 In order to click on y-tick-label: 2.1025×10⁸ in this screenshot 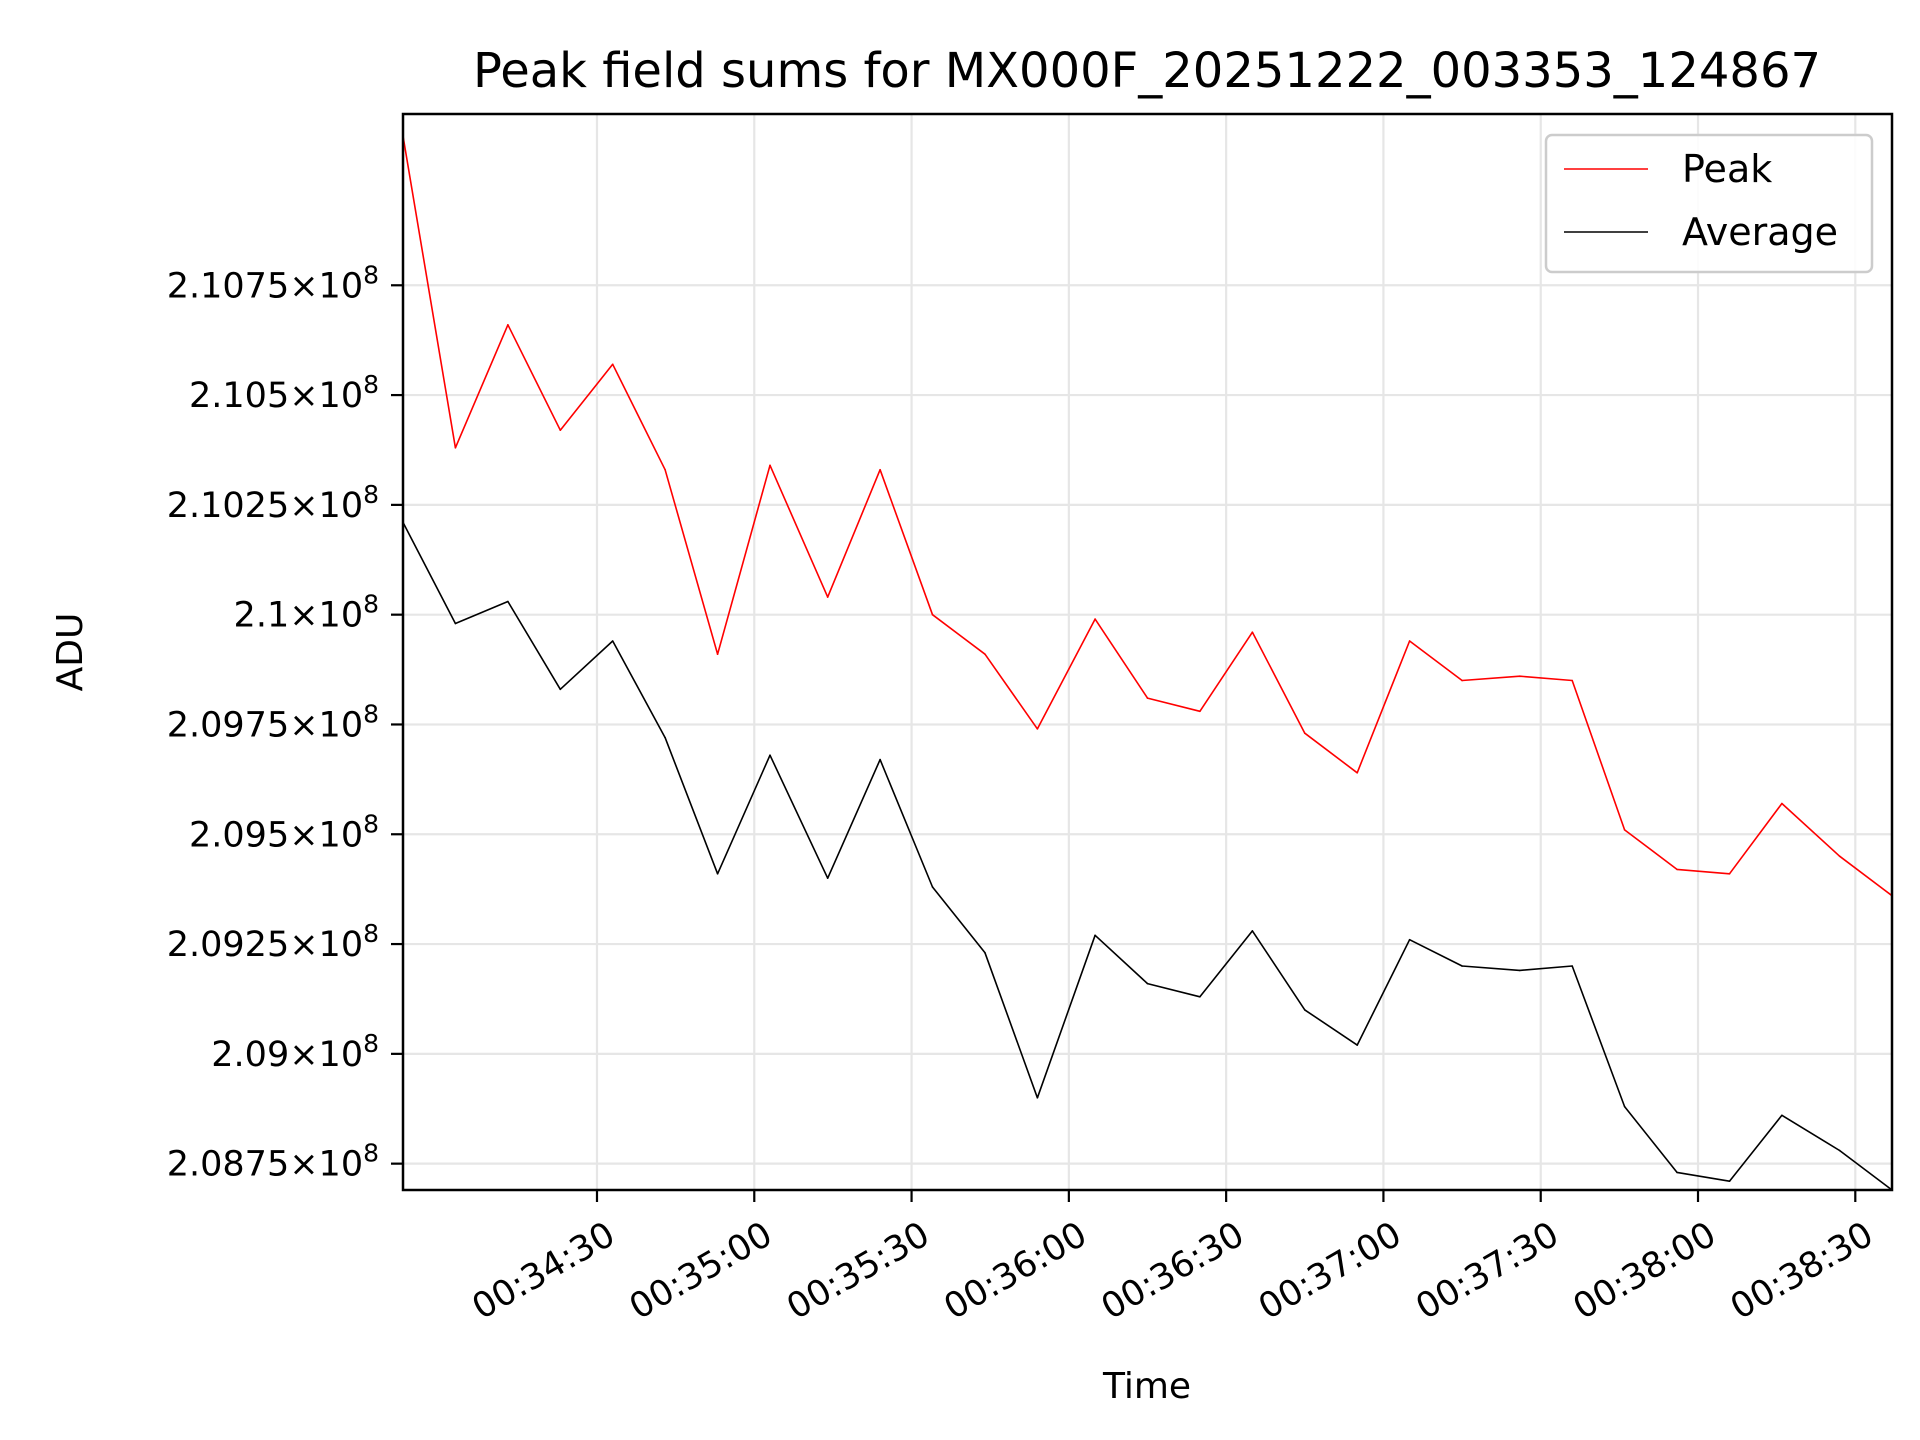, I will do `click(273, 503)`.